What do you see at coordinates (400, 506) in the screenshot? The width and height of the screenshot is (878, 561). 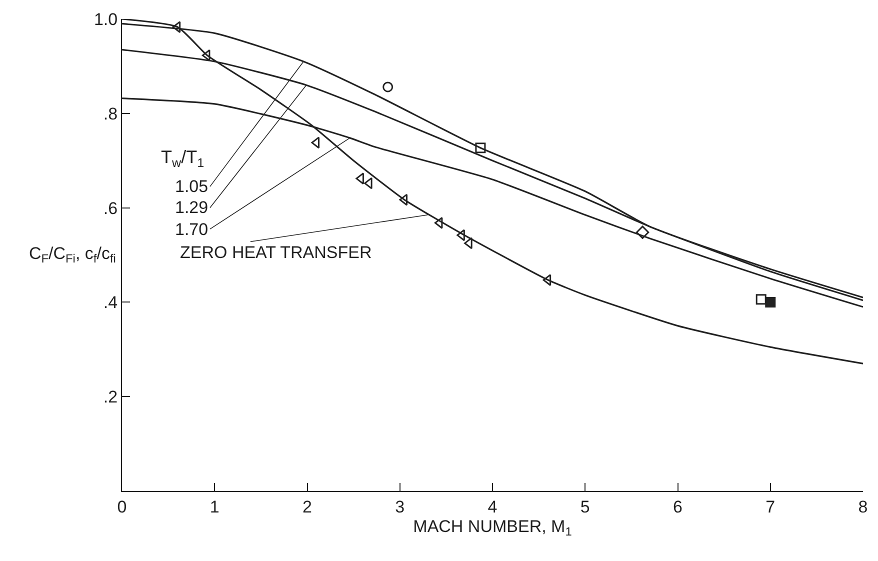 I see `x-tick-label: 3` at bounding box center [400, 506].